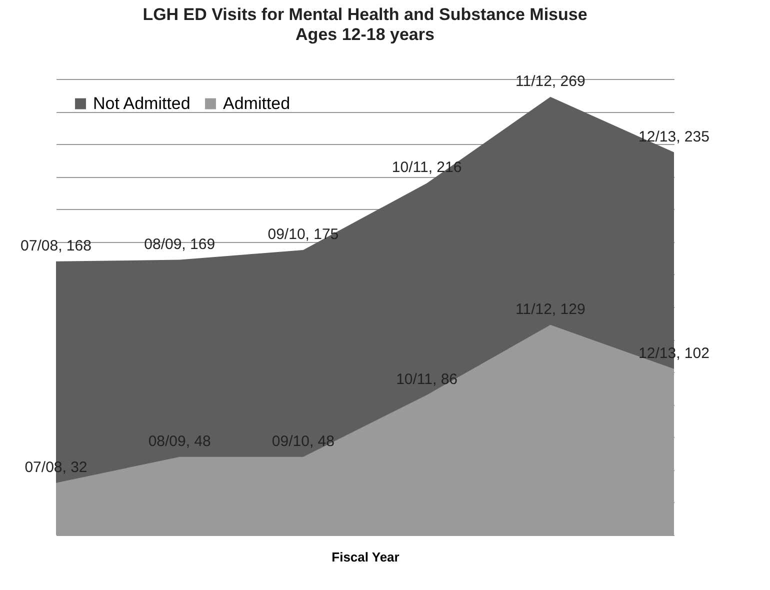 Image resolution: width=770 pixels, height=590 pixels. What do you see at coordinates (366, 557) in the screenshot?
I see `x-axis-title: Fiscal Year` at bounding box center [366, 557].